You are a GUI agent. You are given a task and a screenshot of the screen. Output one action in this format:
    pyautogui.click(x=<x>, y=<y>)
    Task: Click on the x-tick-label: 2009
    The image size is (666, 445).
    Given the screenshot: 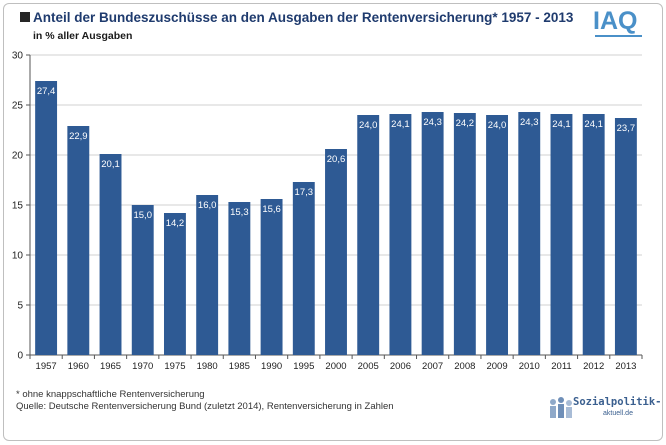 What is the action you would take?
    pyautogui.click(x=496, y=366)
    